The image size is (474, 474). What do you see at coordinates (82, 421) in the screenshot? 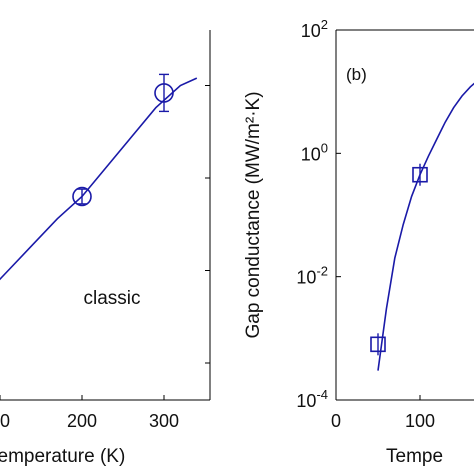
I see `panel-a-x-tick-label: 200` at bounding box center [82, 421].